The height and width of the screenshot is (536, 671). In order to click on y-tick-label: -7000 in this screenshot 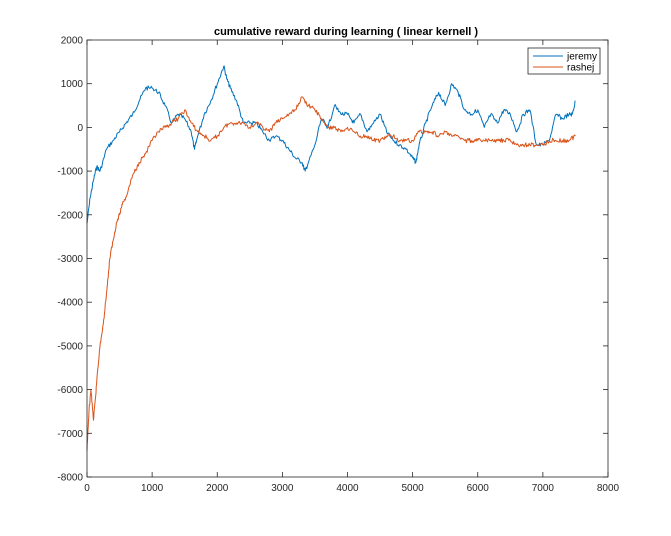, I will do `click(70, 434)`.